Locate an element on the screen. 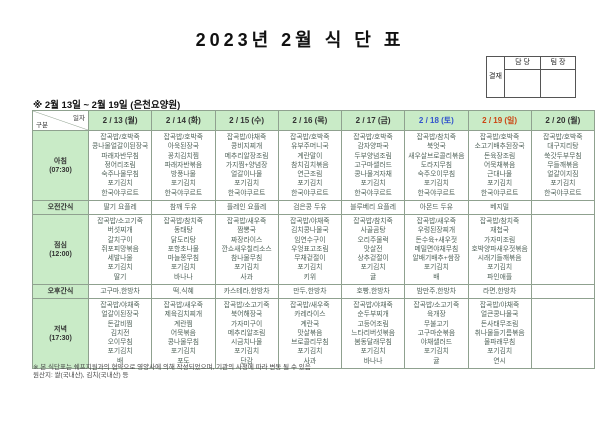  menu-cell: 베지밀 is located at coordinates (499, 207).